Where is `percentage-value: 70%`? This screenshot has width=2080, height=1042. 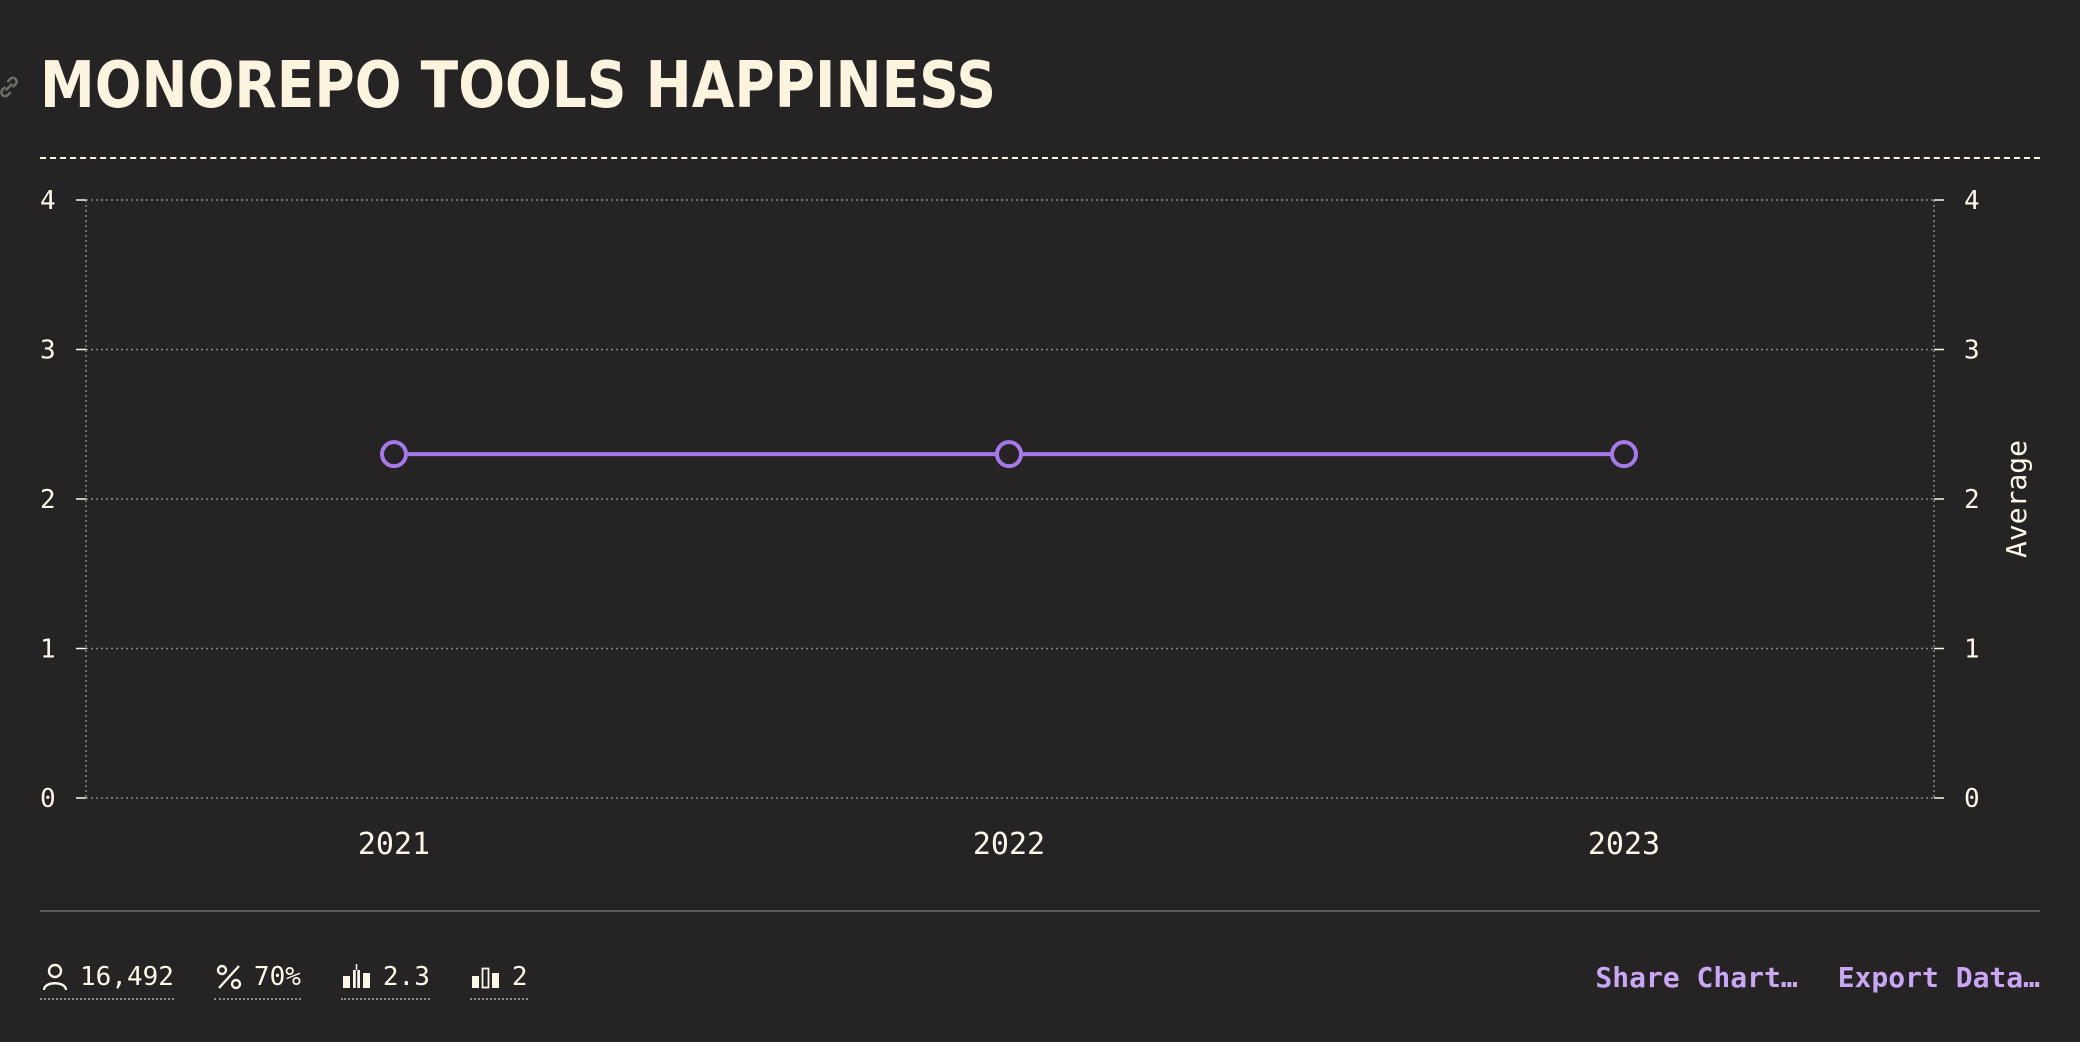
percentage-value: 70% is located at coordinates (277, 977).